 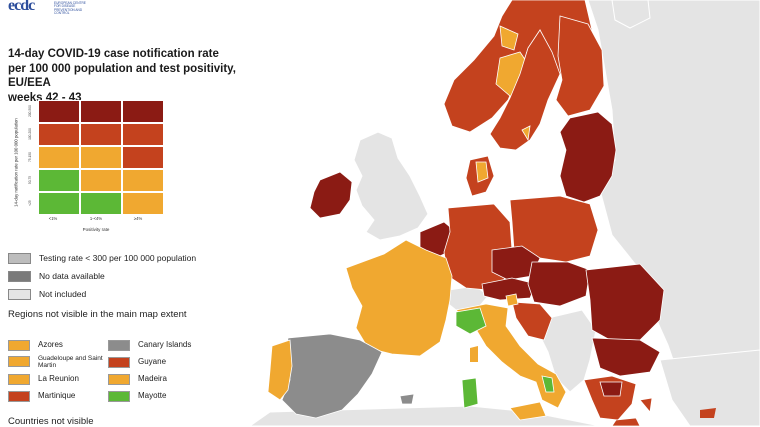 I want to click on nordic-countries, so click(x=524, y=98).